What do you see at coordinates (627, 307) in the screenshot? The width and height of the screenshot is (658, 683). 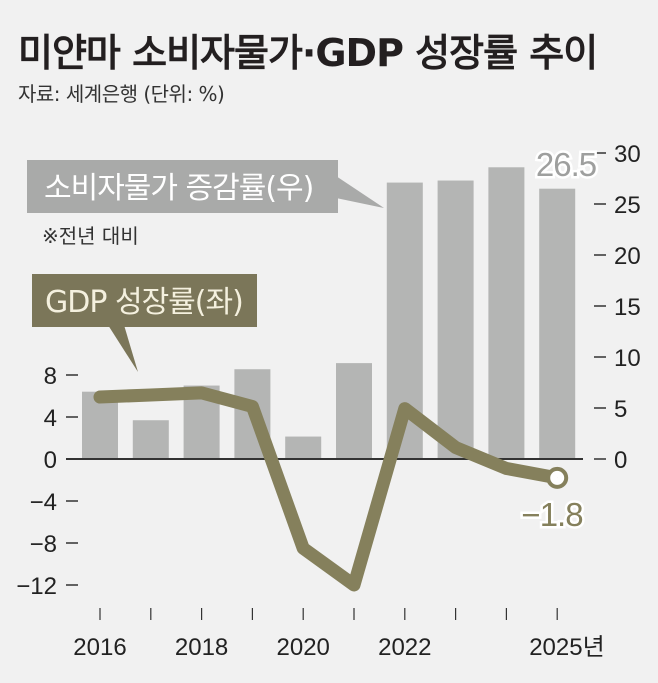 I see `right-tick-label: 15` at bounding box center [627, 307].